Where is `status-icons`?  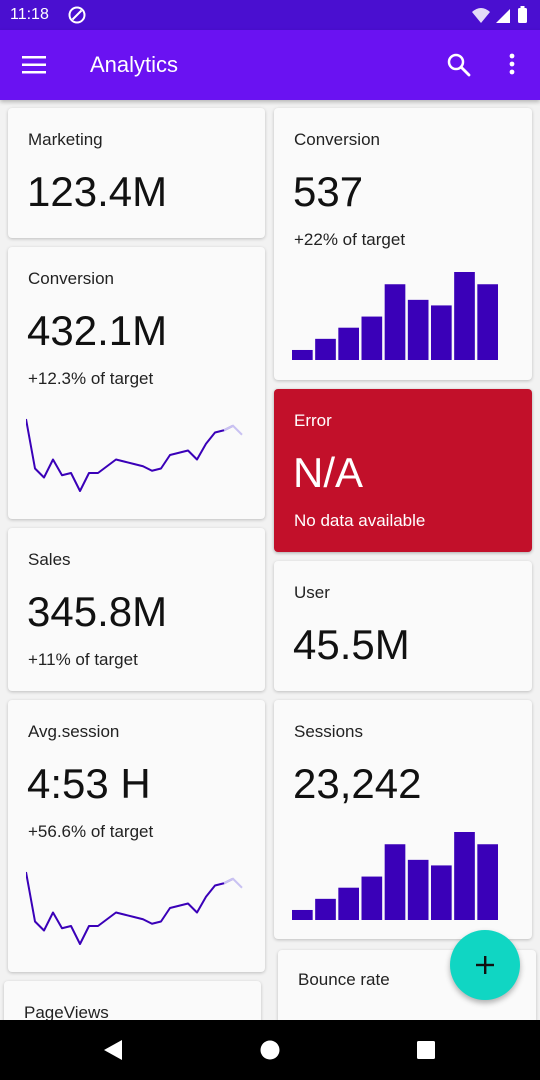 status-icons is located at coordinates (499, 14).